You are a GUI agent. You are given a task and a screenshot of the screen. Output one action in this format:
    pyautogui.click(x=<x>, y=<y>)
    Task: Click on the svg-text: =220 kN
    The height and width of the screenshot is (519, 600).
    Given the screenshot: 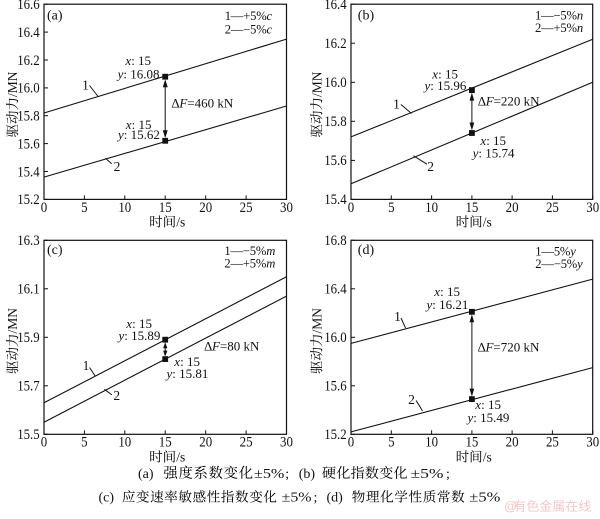 What is the action you would take?
    pyautogui.click(x=517, y=101)
    